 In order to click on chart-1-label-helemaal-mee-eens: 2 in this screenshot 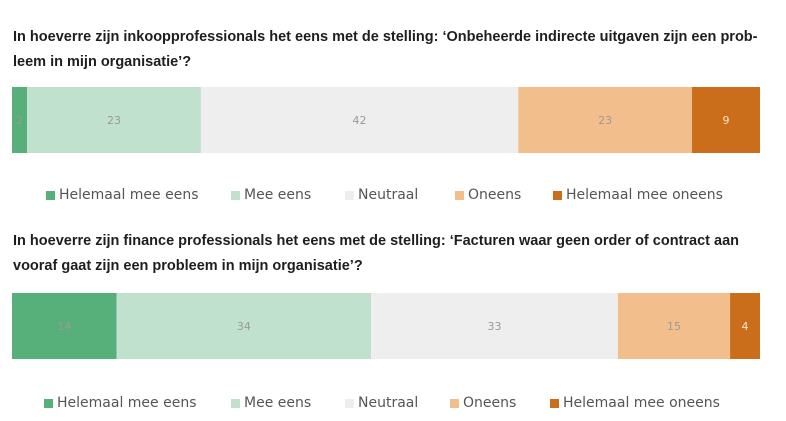, I will do `click(19, 120)`.